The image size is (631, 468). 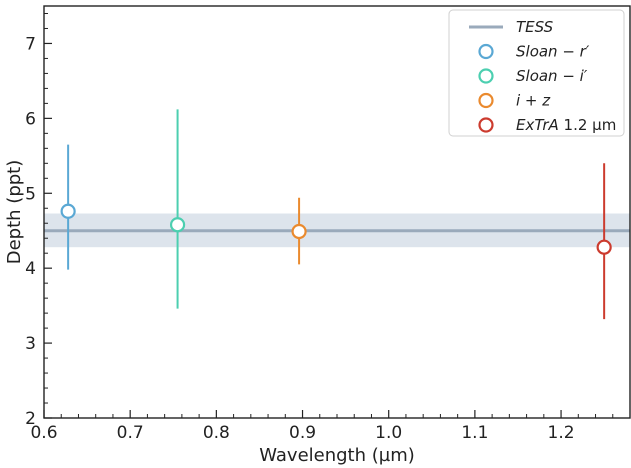 I want to click on x-tick-label: 0.8, so click(x=216, y=433).